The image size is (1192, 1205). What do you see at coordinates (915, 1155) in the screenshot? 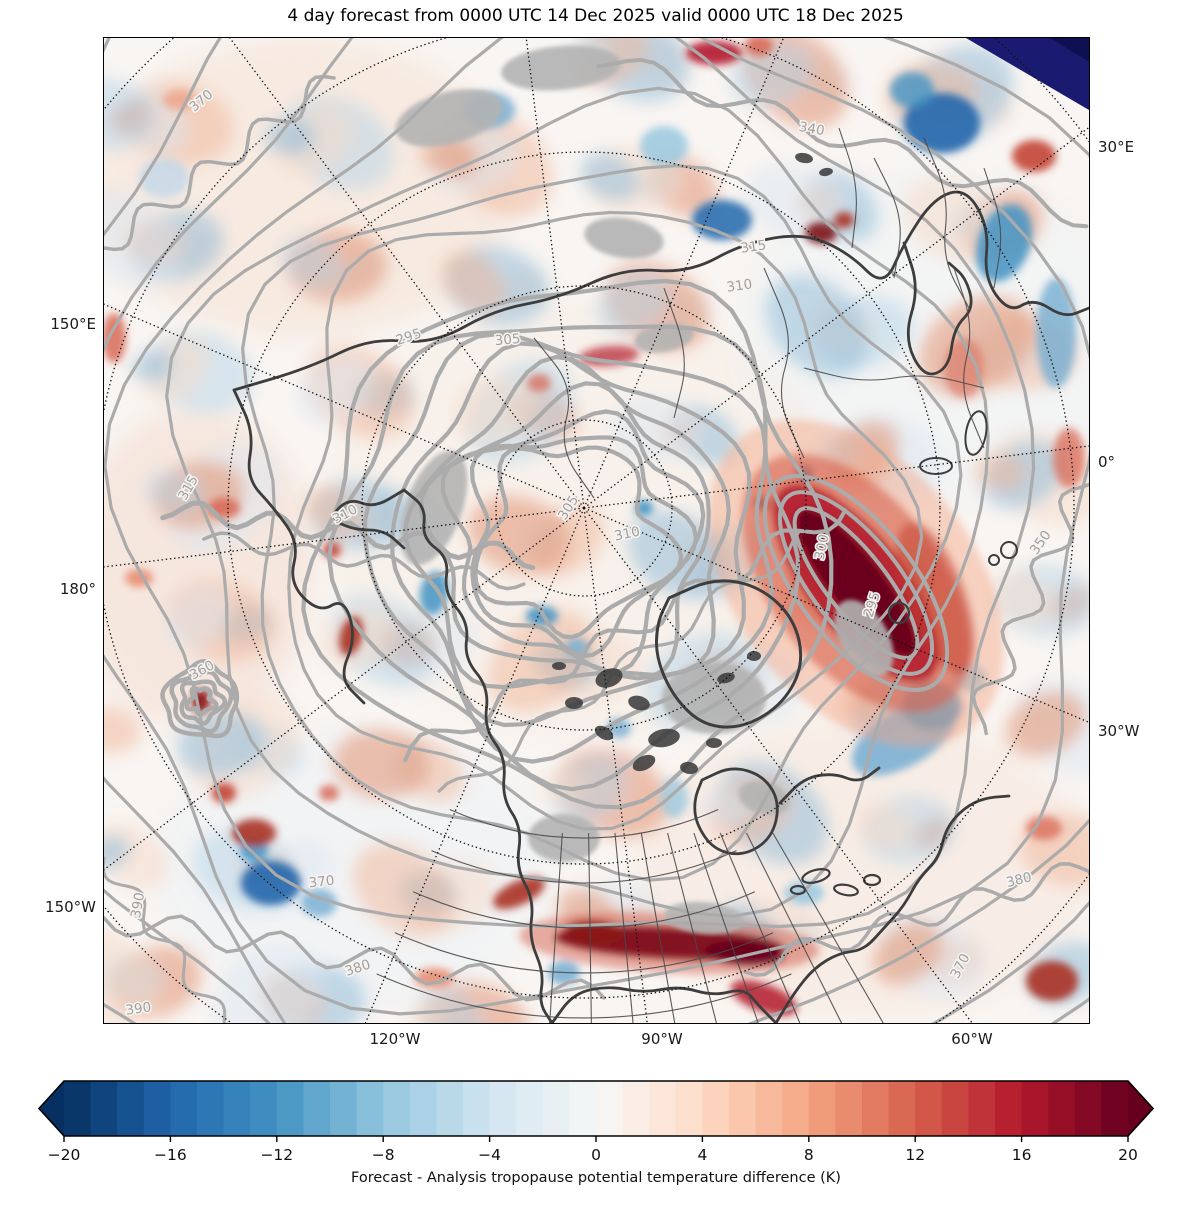
I see `colorbar-tick-12: 12` at bounding box center [915, 1155].